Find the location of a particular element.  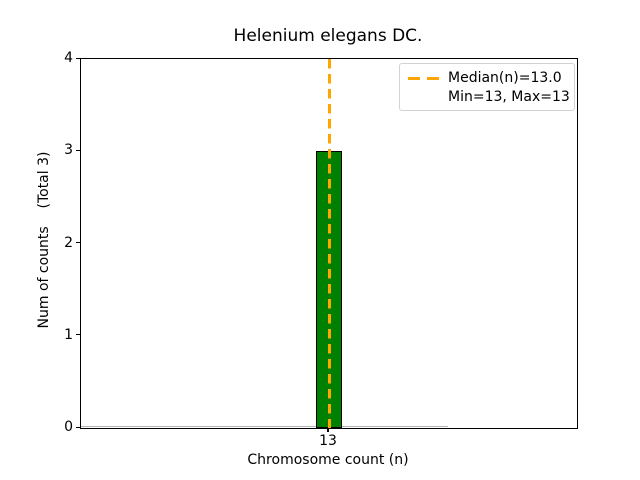

legend-minmax-label: Min=13, Max=13 is located at coordinates (509, 97).